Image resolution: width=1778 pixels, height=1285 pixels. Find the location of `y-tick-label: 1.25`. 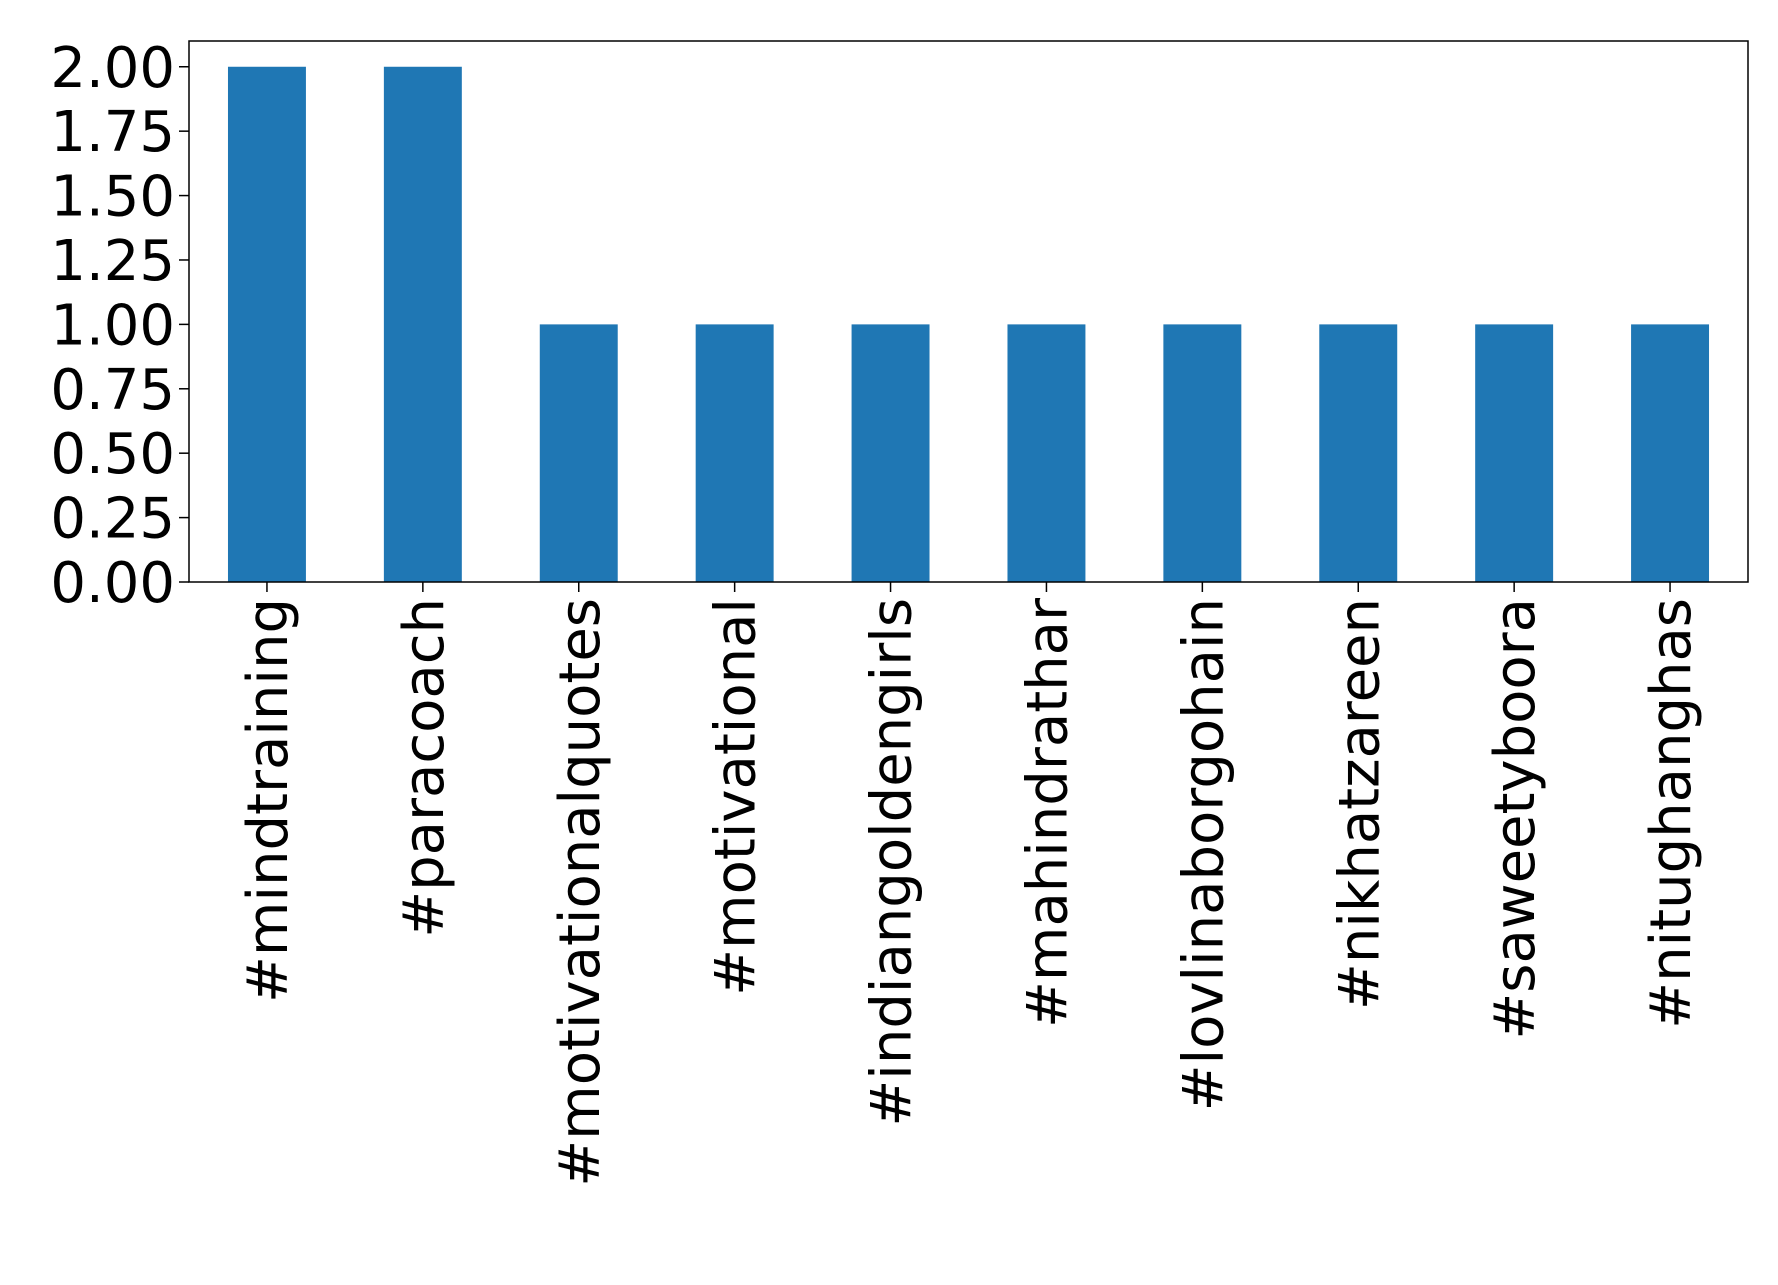

y-tick-label: 1.25 is located at coordinates (112, 261).